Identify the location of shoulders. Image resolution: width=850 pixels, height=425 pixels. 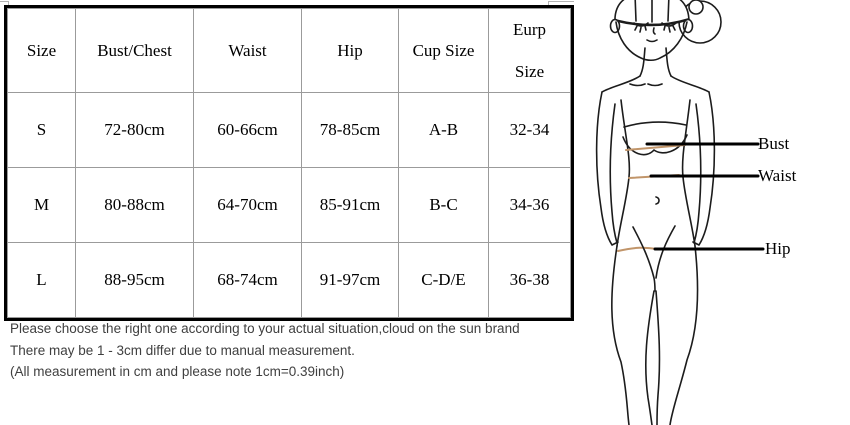
(655, 84).